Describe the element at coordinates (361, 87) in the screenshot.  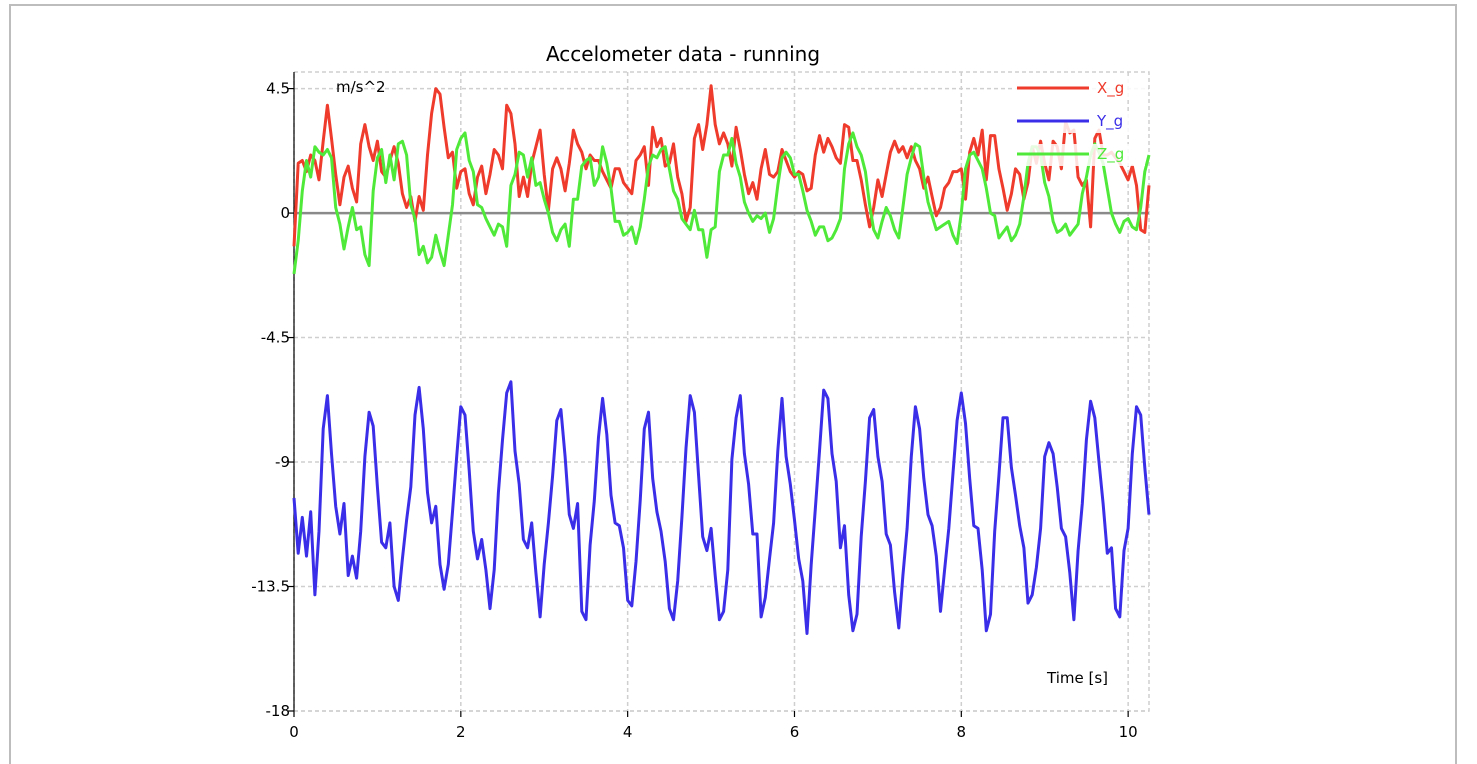
I see `y-axis-unit-label: m/s^2` at that location.